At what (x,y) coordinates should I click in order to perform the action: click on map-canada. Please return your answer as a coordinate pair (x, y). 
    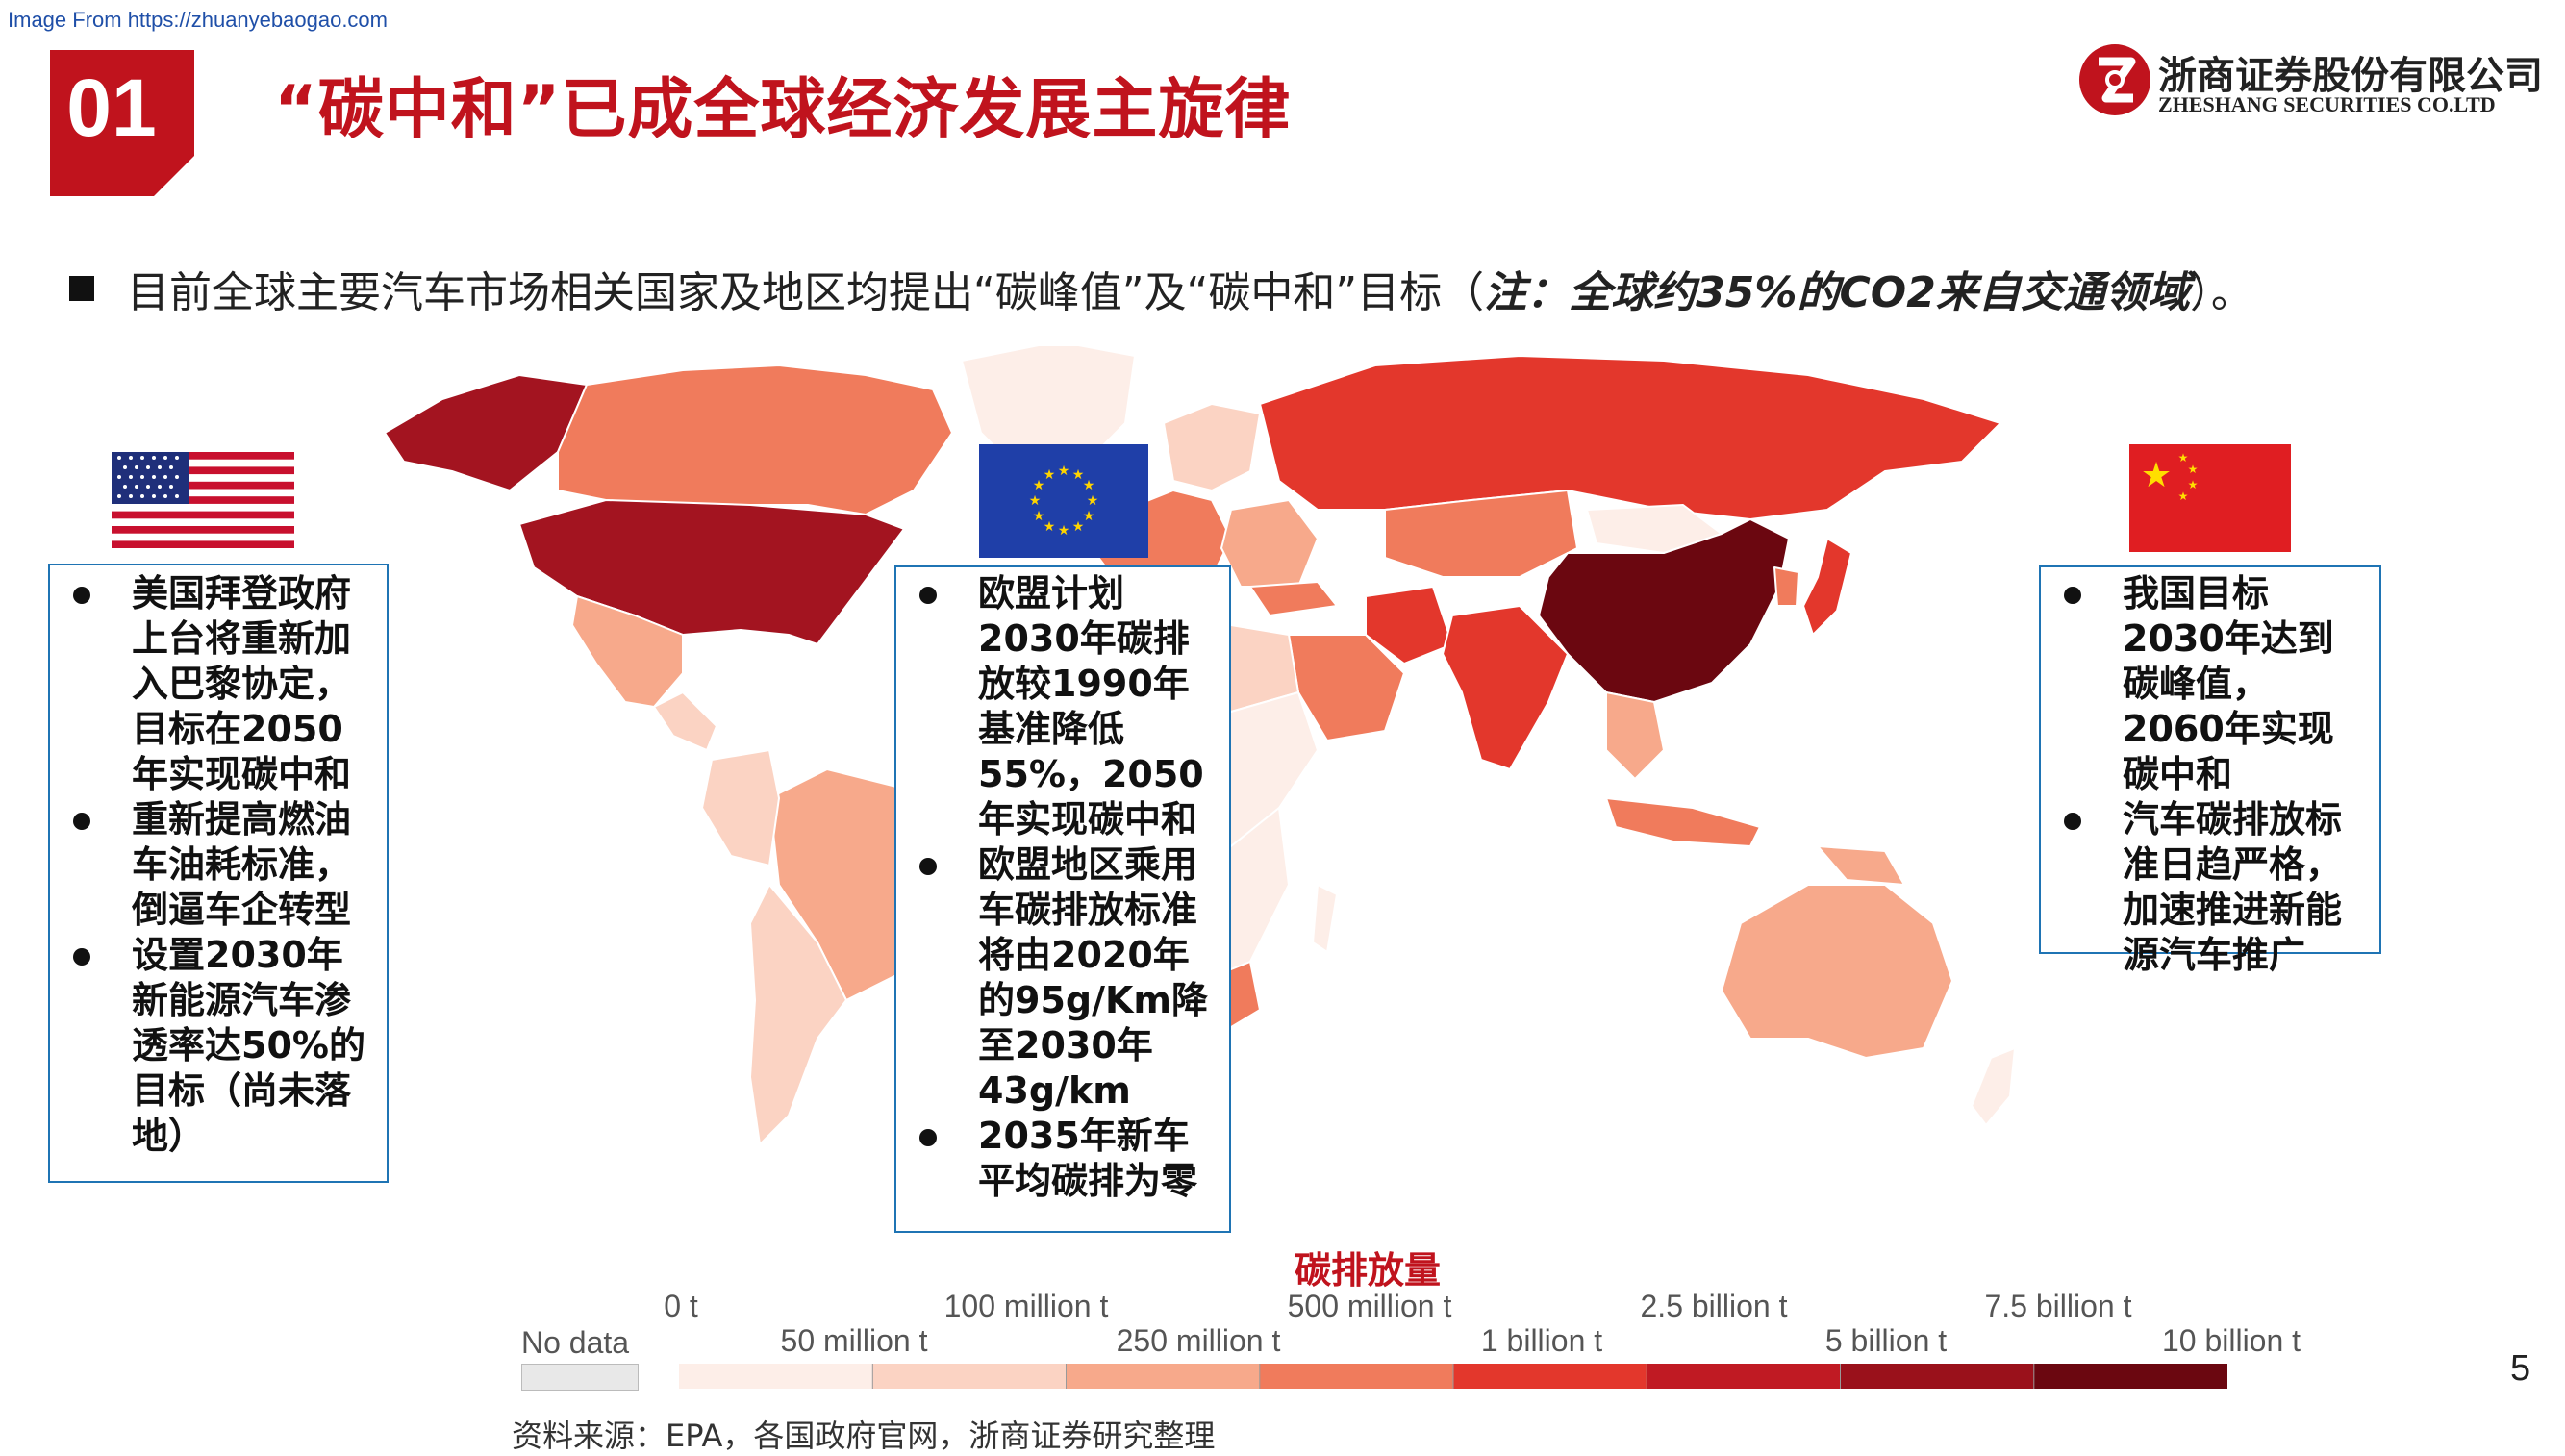
    Looking at the image, I should click on (755, 440).